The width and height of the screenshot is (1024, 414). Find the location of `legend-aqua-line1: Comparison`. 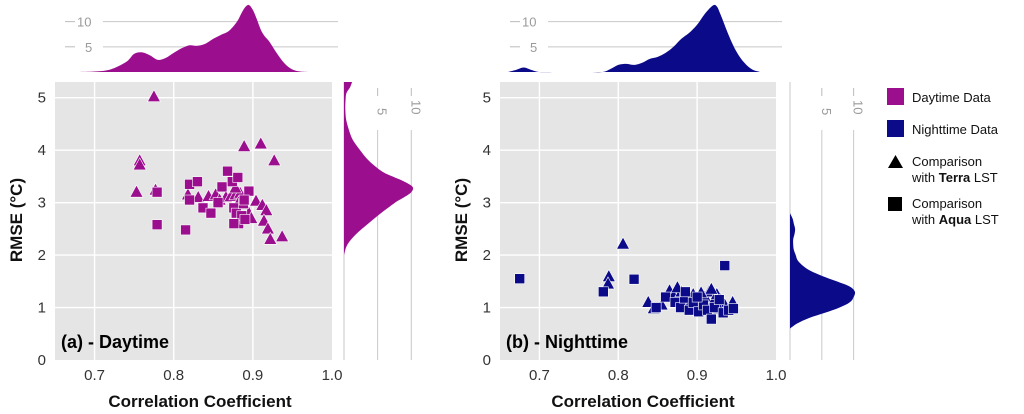

legend-aqua-line1: Comparison is located at coordinates (947, 203).